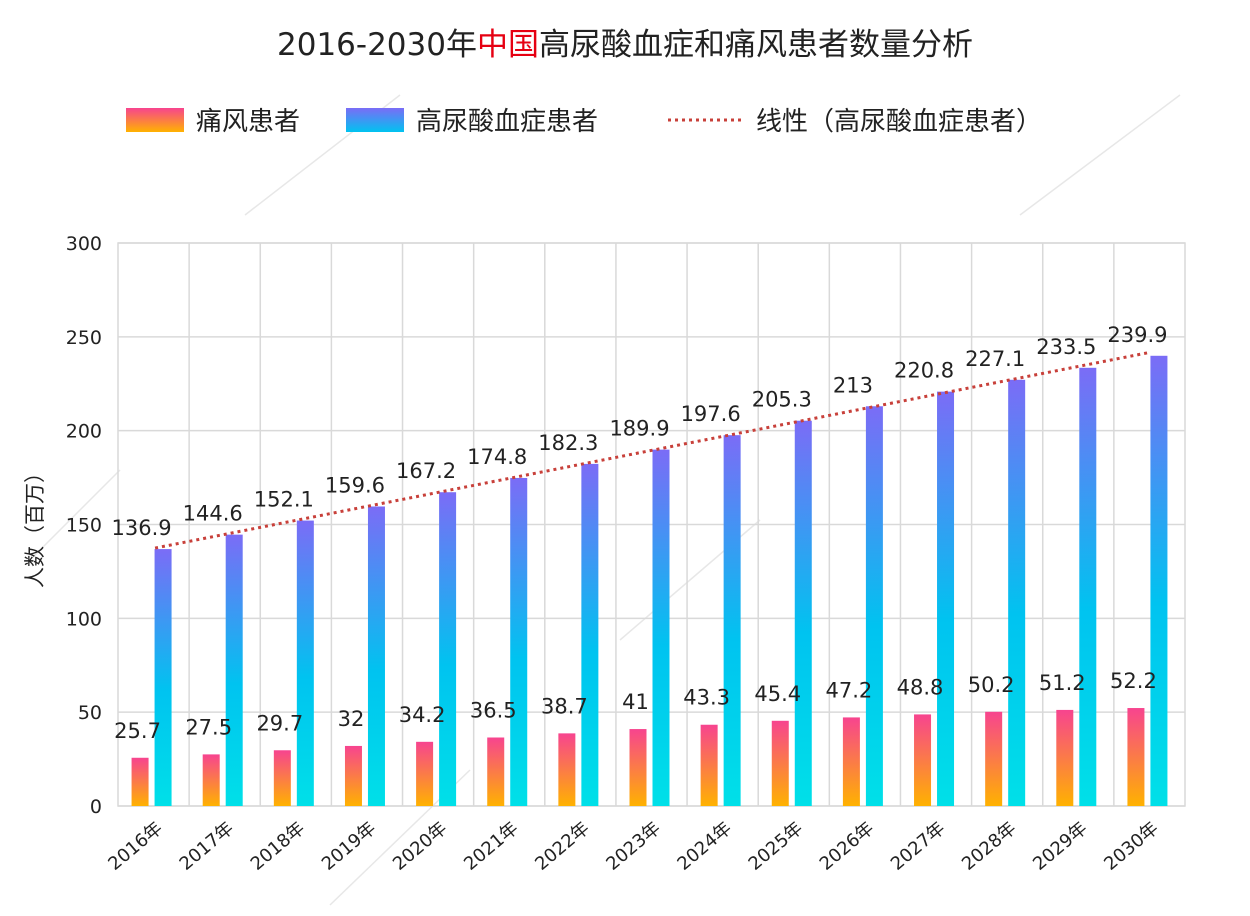  I want to click on x-tick-label: 2026年, so click(847, 846).